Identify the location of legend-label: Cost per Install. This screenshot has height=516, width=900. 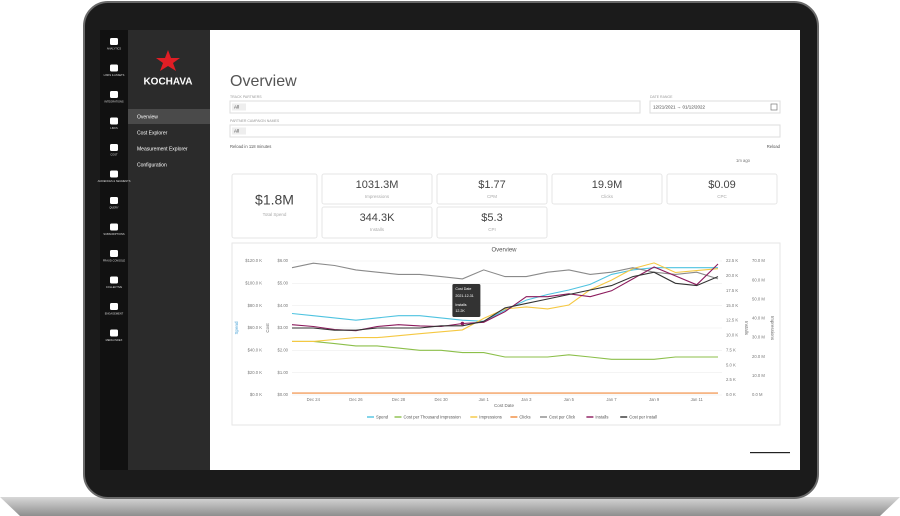
(643, 416).